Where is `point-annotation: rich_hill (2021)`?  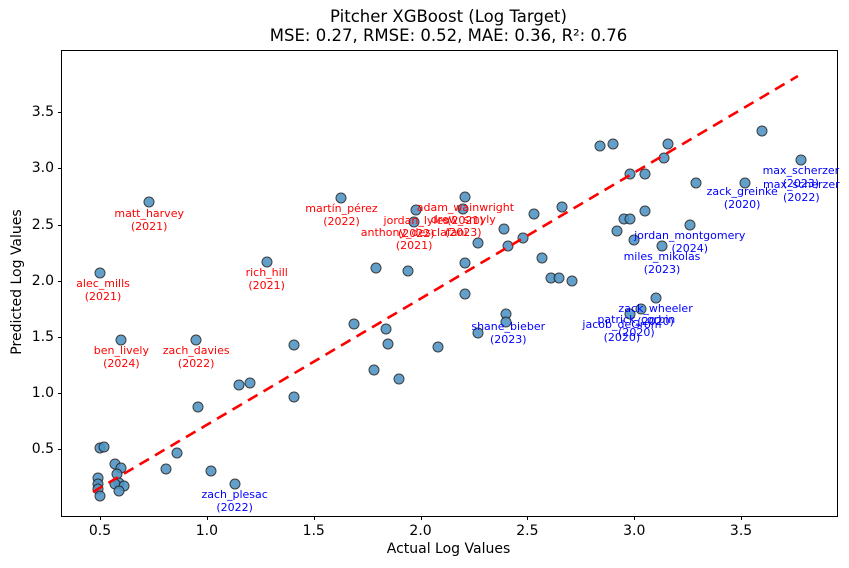
point-annotation: rich_hill (2021) is located at coordinates (267, 279).